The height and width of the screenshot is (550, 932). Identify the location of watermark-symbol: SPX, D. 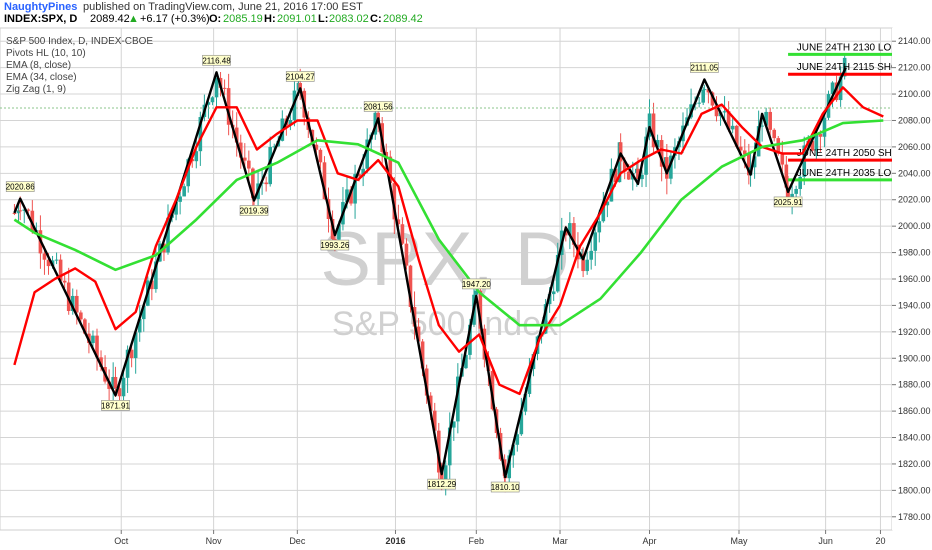
(444, 259).